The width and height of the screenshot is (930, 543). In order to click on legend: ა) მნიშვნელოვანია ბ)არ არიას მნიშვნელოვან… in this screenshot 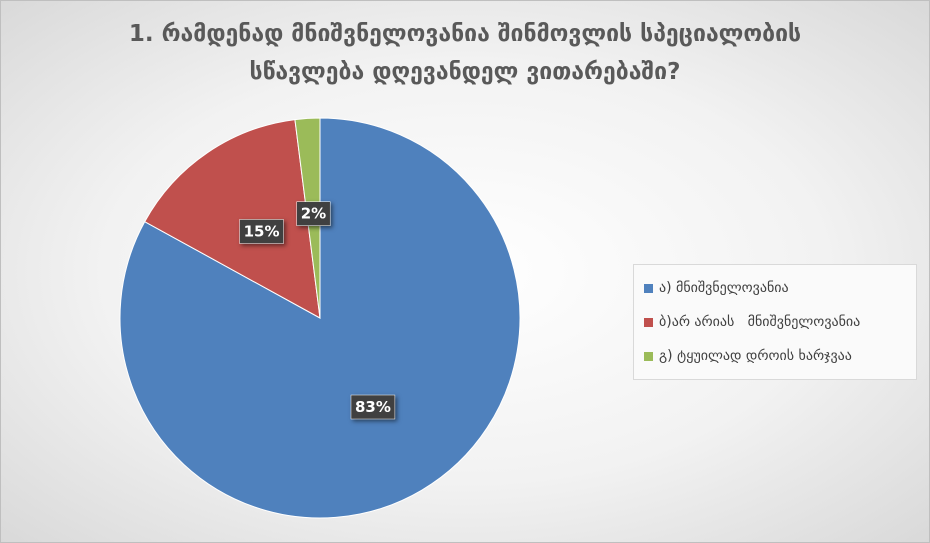, I will do `click(775, 322)`.